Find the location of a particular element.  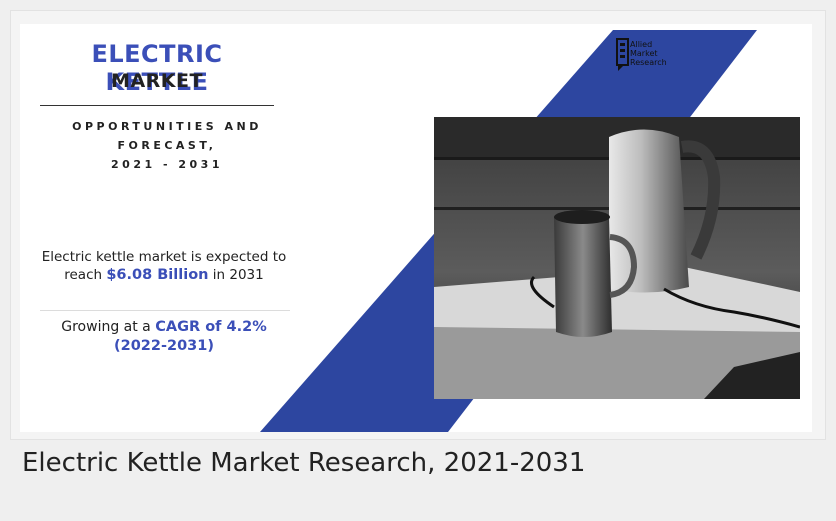

stat1-suffix: in 2031 is located at coordinates (238, 275).